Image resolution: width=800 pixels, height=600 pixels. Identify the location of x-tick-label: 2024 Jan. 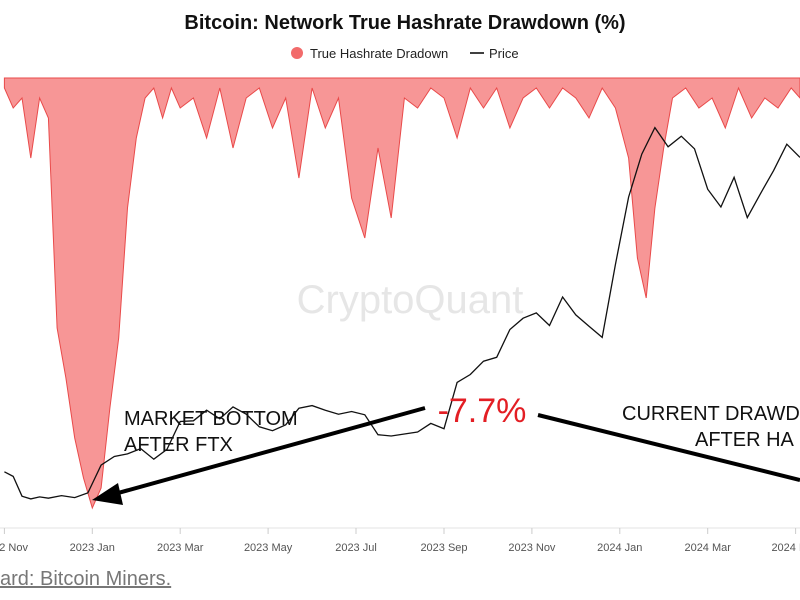
(619, 548).